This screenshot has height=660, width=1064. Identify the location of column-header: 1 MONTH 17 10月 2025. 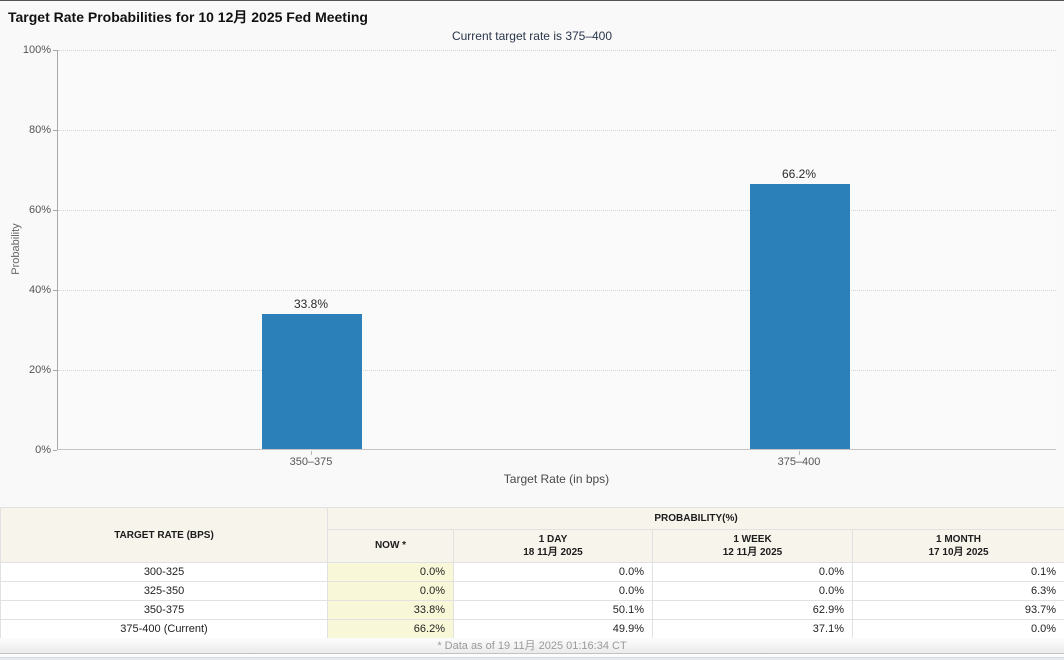
(957, 546).